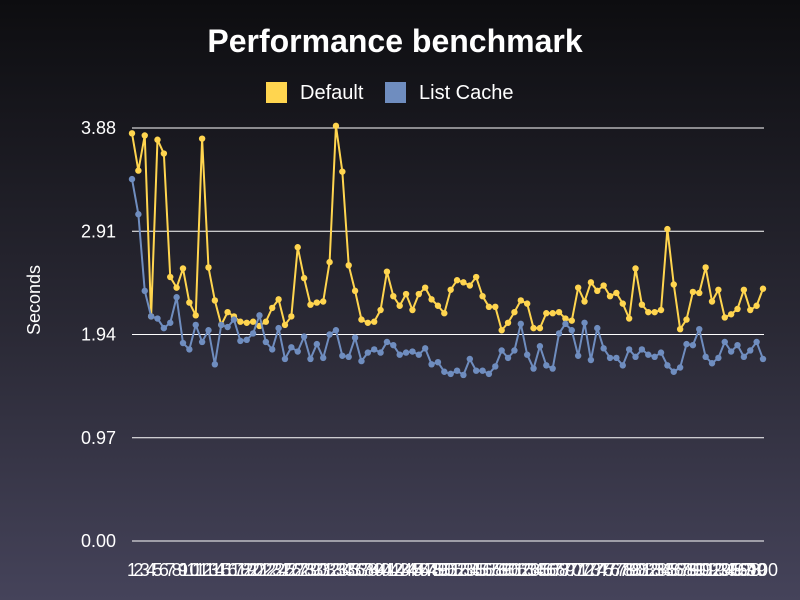  Describe the element at coordinates (332, 93) in the screenshot. I see `legend-label-default: Default` at that location.